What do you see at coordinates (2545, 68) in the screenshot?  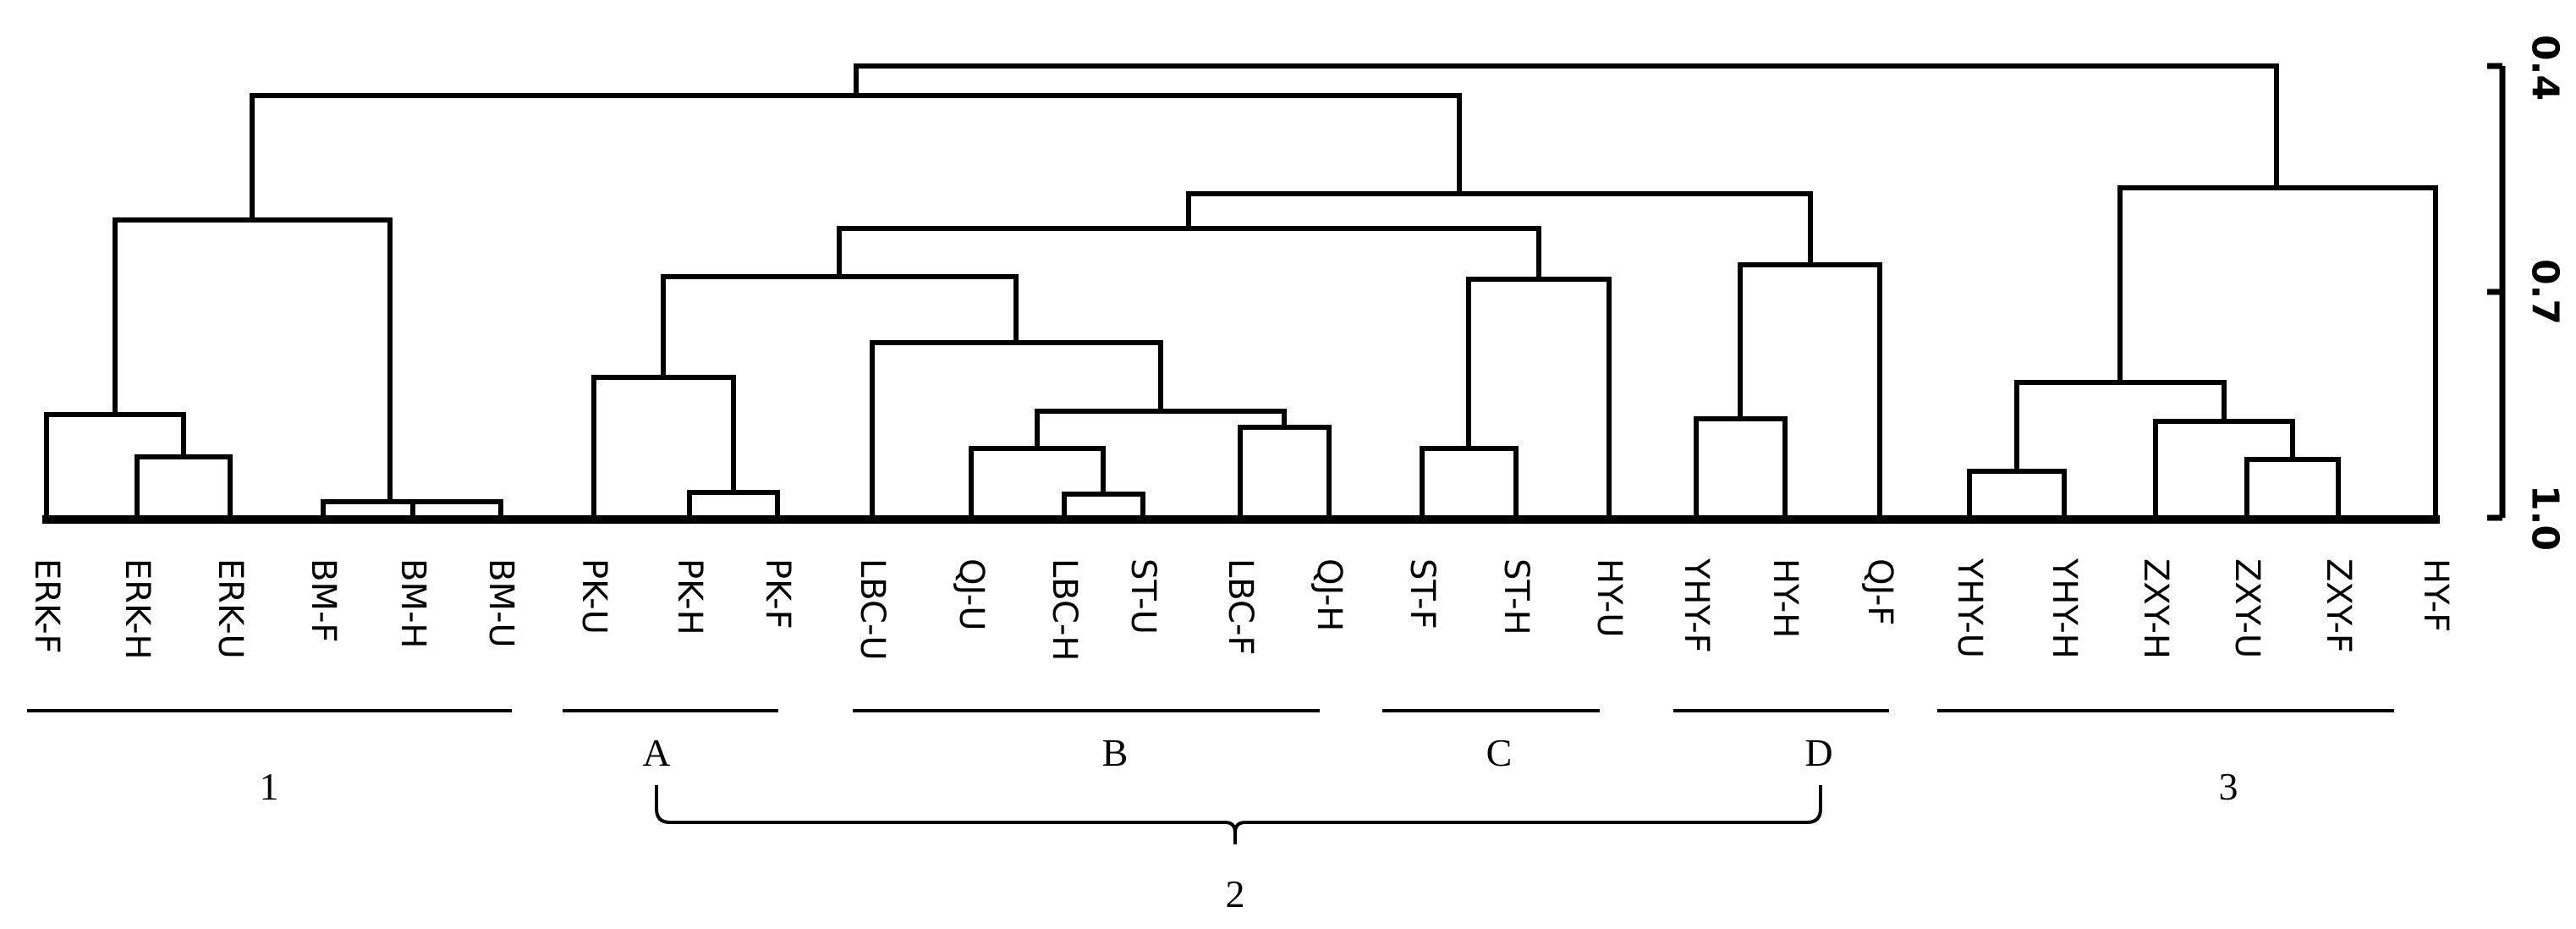 I see `axis-tick-label: 0.4` at bounding box center [2545, 68].